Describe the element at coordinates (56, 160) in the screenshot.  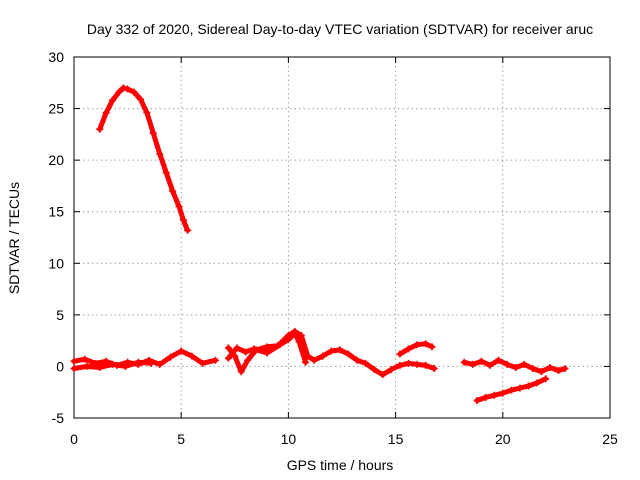
I see `y-tick-label: 20` at that location.